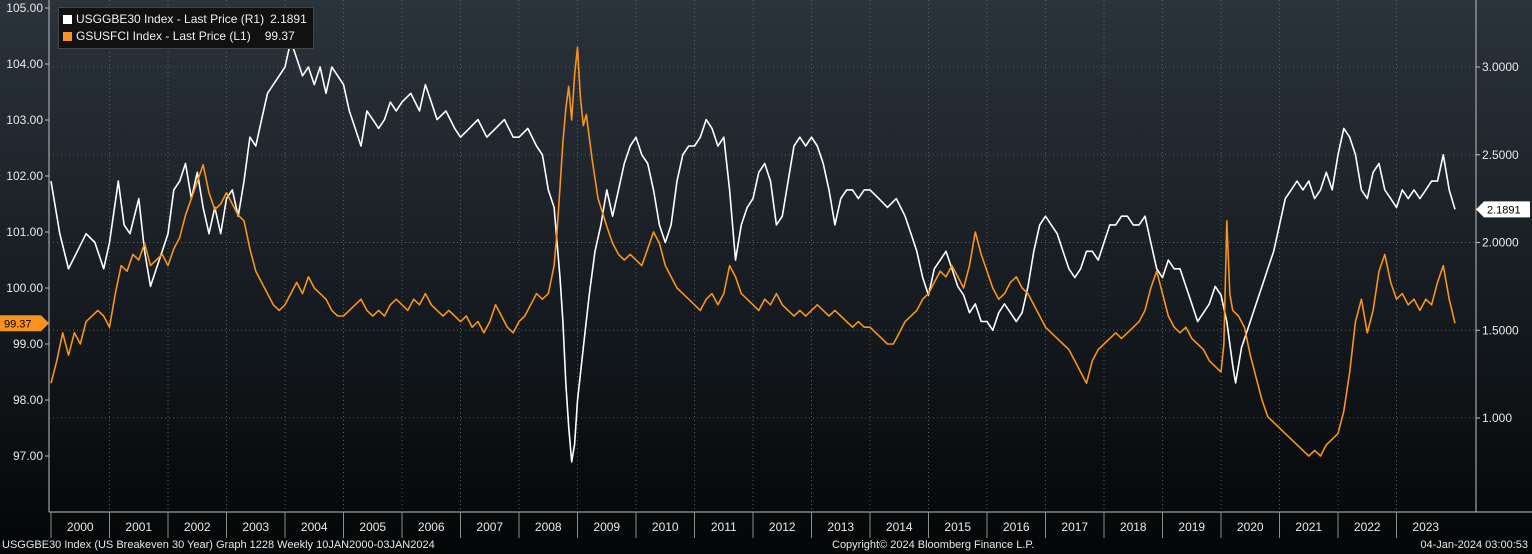 The width and height of the screenshot is (1532, 554). I want to click on legend-swatch-orange, so click(67, 36).